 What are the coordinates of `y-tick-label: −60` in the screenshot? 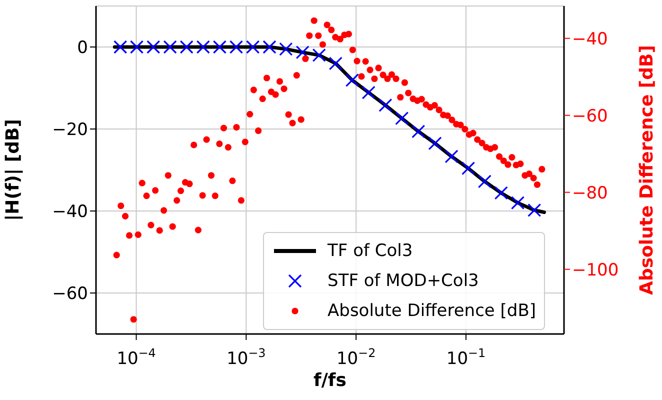 It's located at (70, 294).